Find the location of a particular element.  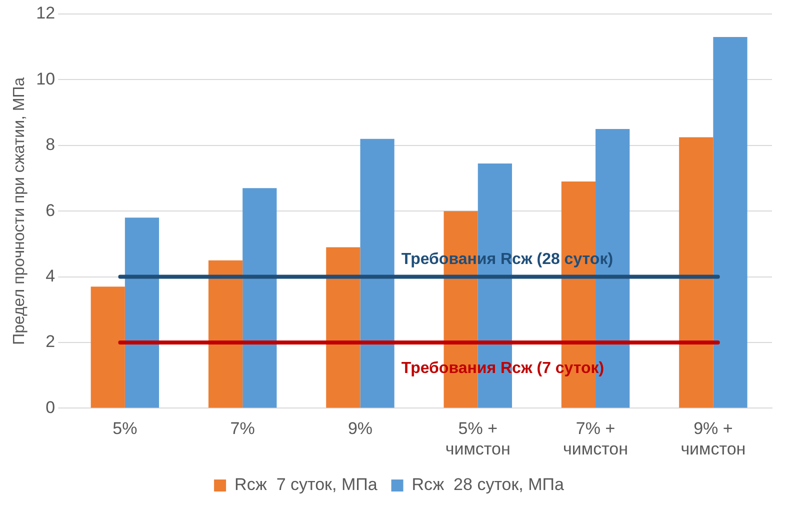

x-tick-label: 7% + чимстон is located at coordinates (595, 438).